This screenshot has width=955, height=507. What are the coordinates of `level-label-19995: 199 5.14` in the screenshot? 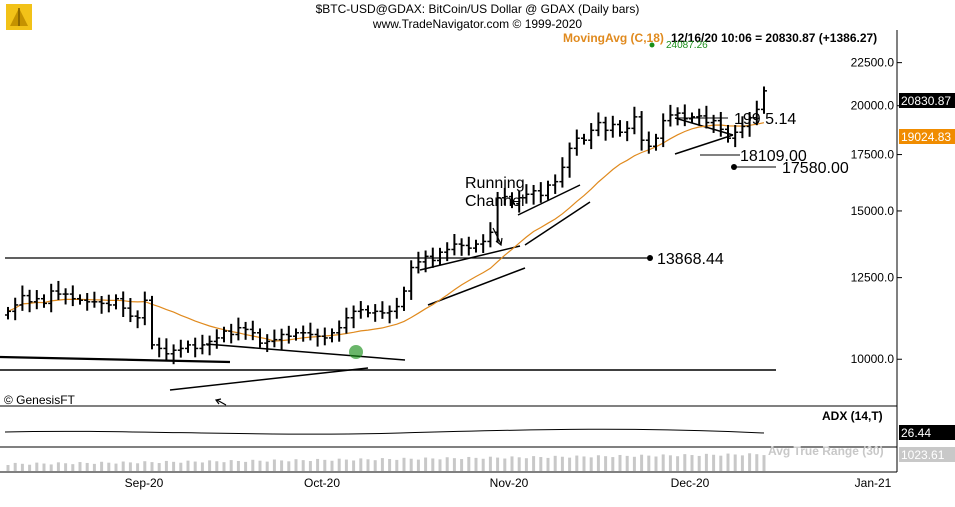 It's located at (765, 119).